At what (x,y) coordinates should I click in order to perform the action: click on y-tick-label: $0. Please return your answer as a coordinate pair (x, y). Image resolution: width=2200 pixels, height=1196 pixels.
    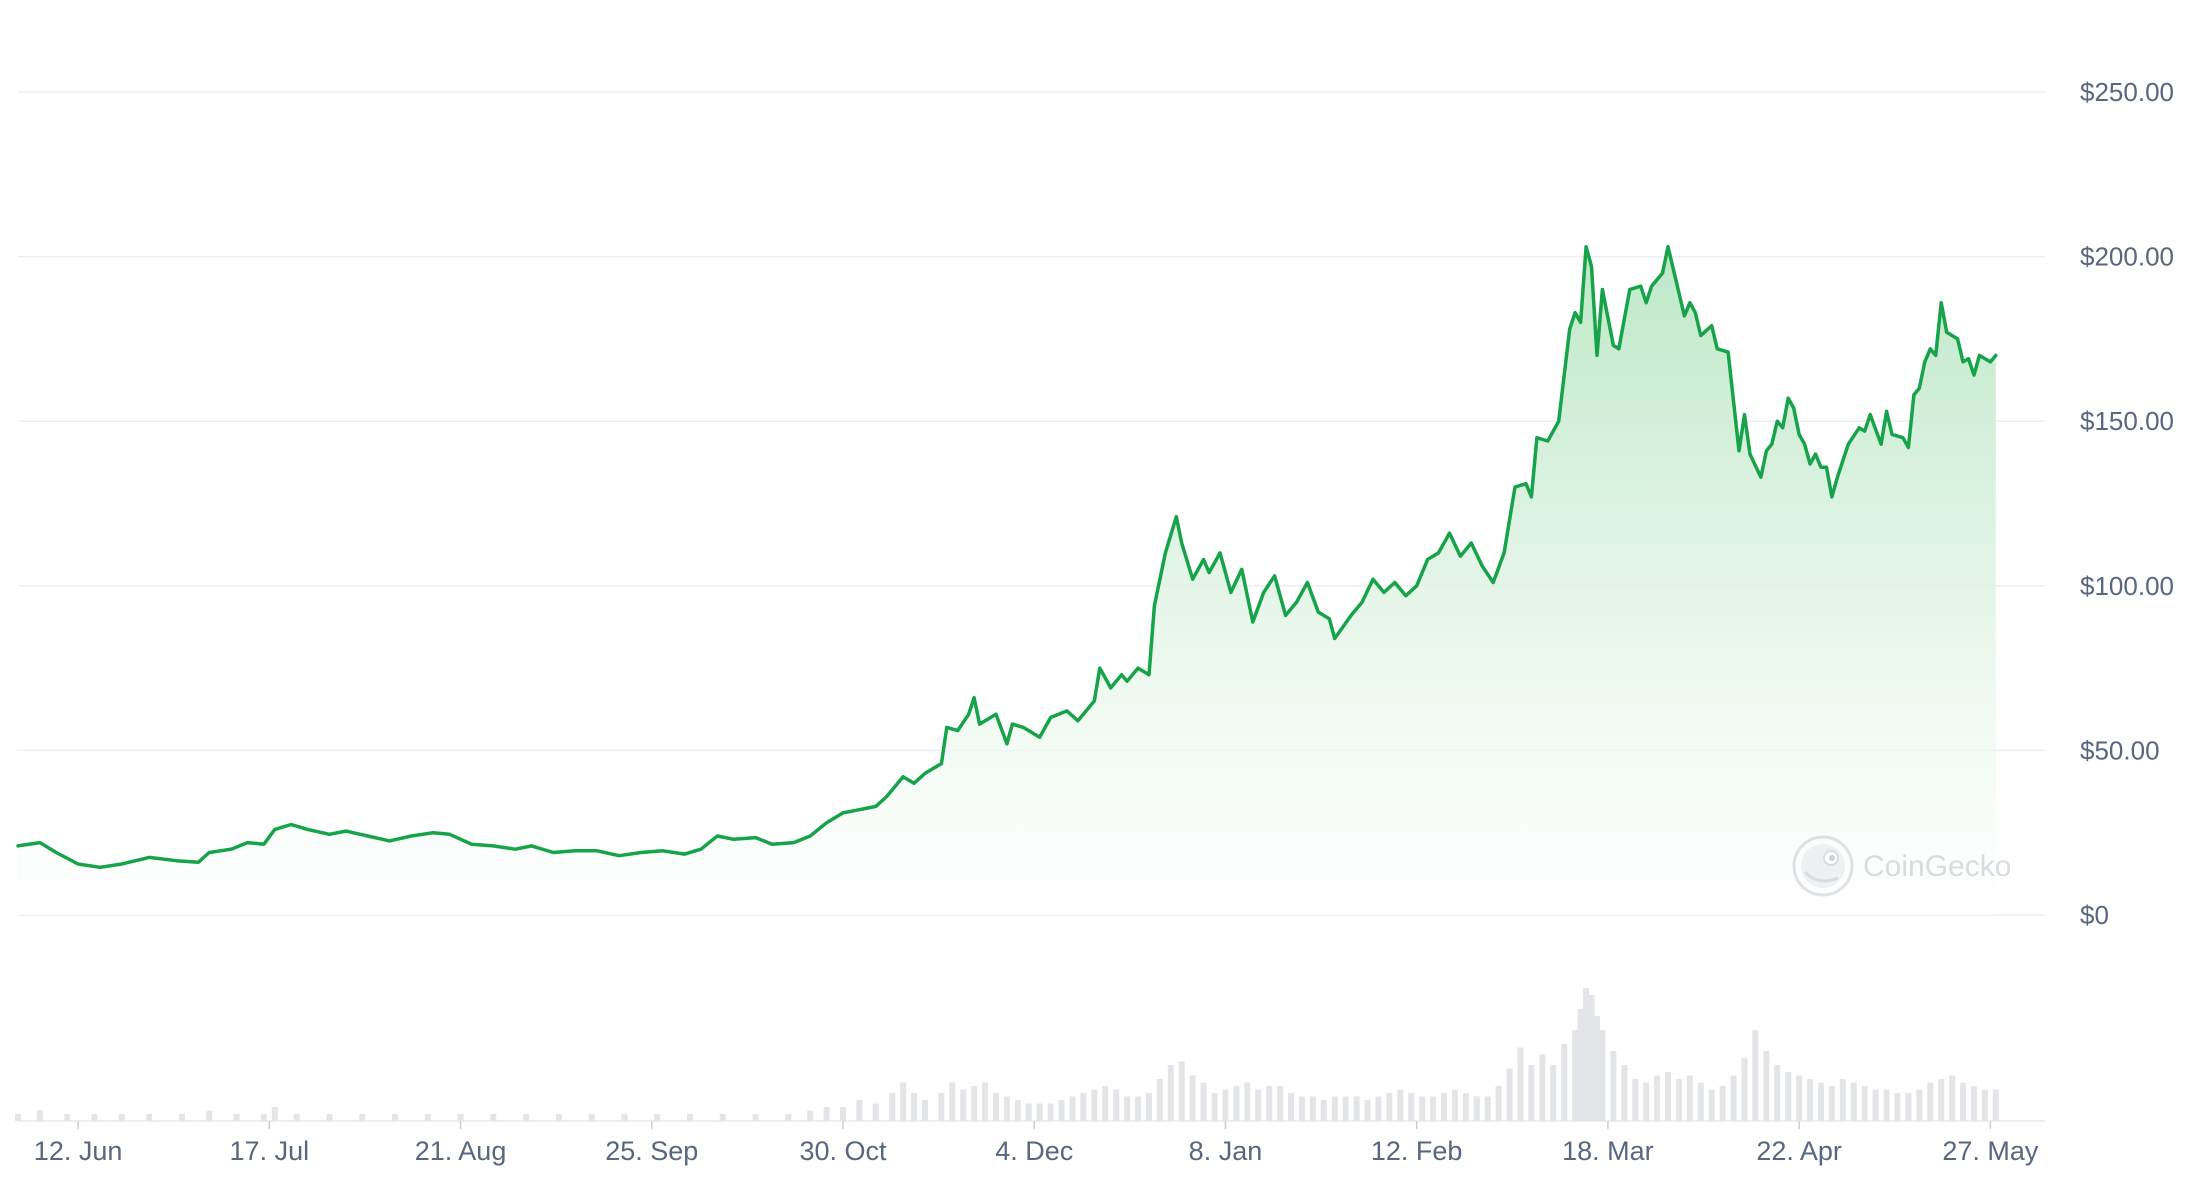
    Looking at the image, I should click on (2094, 915).